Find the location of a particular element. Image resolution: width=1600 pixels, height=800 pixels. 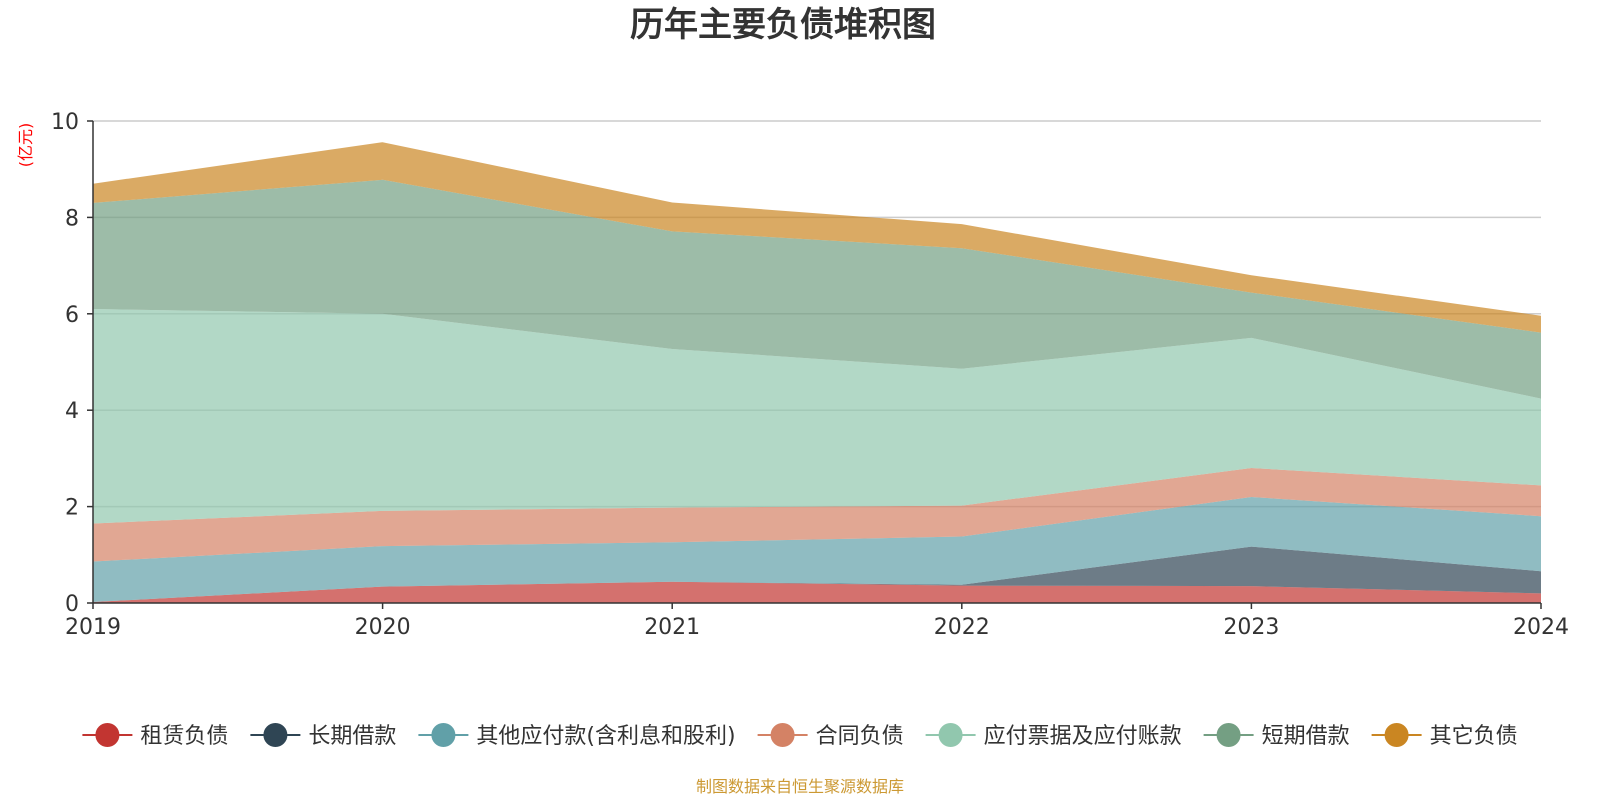

y-tick-label: 4 is located at coordinates (72, 411).